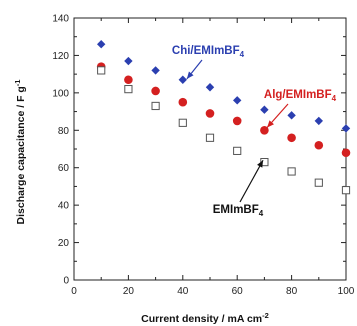 The height and width of the screenshot is (326, 357). I want to click on series-label-1: Chi/EMImBF4, so click(208, 52).